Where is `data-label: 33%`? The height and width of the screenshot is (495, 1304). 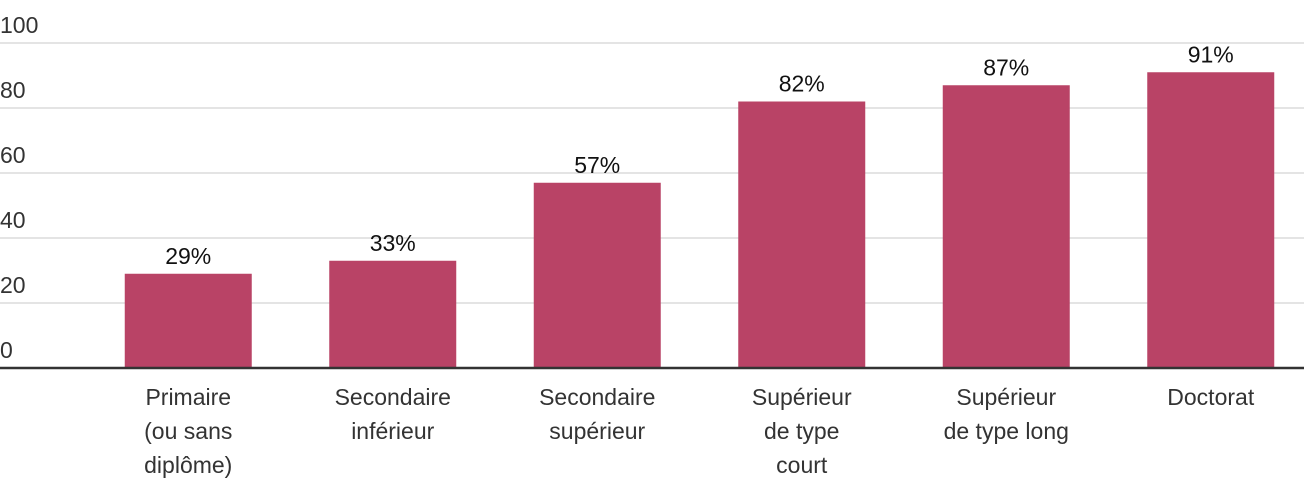
data-label: 33% is located at coordinates (393, 243).